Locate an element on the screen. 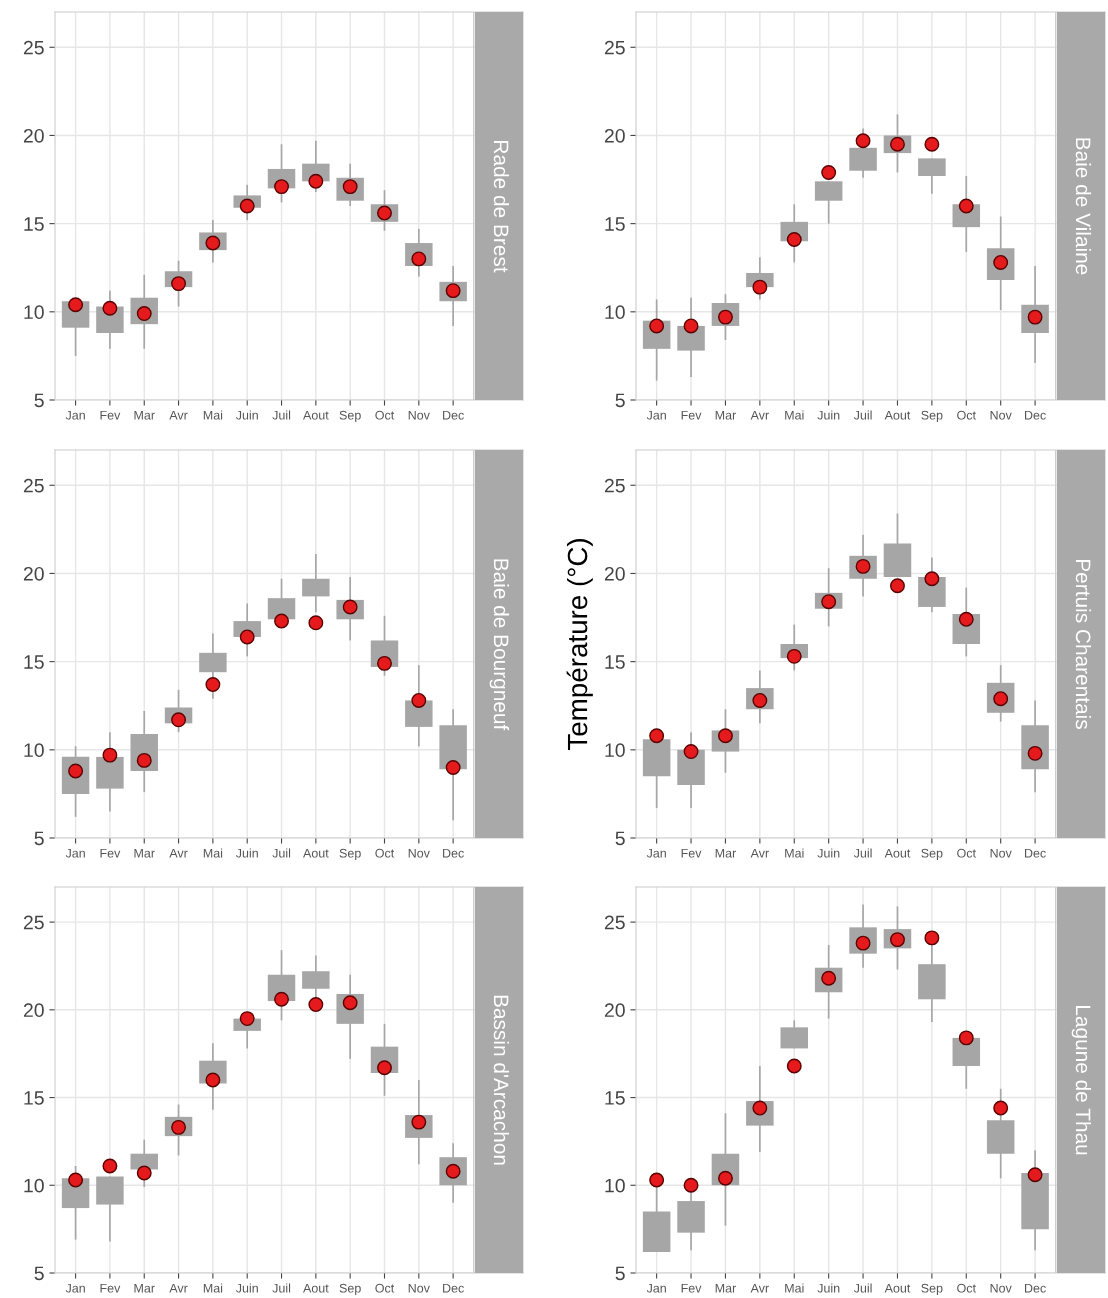 The height and width of the screenshot is (1298, 1108). text: Rade de Brest is located at coordinates (501, 207).